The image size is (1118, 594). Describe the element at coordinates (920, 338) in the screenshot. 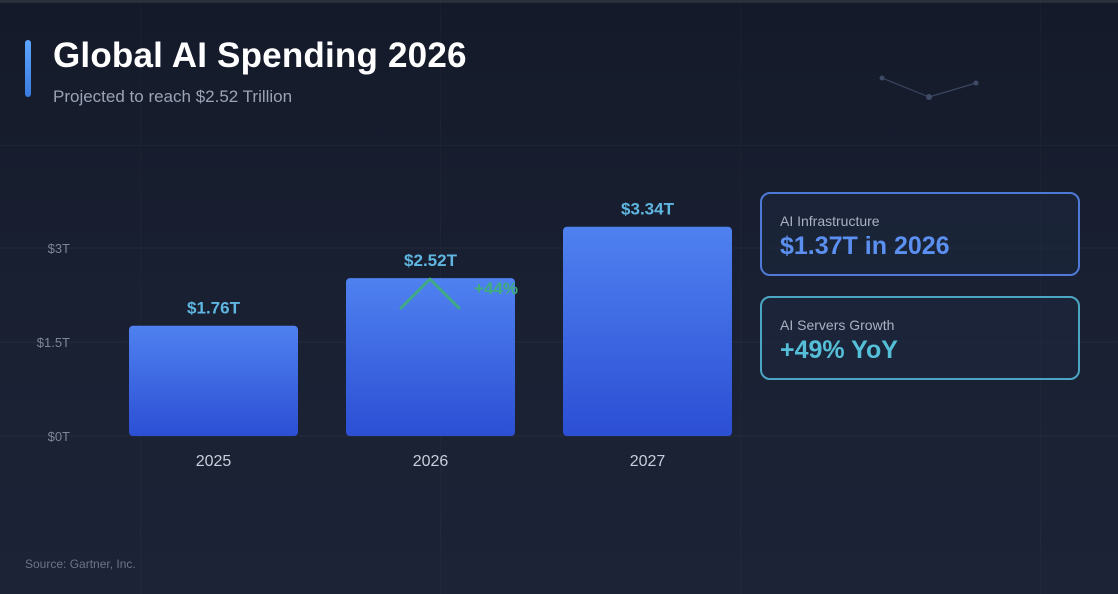

I see `stat-card-ai-servers-growth: AI Servers Growth +49% YoY` at that location.